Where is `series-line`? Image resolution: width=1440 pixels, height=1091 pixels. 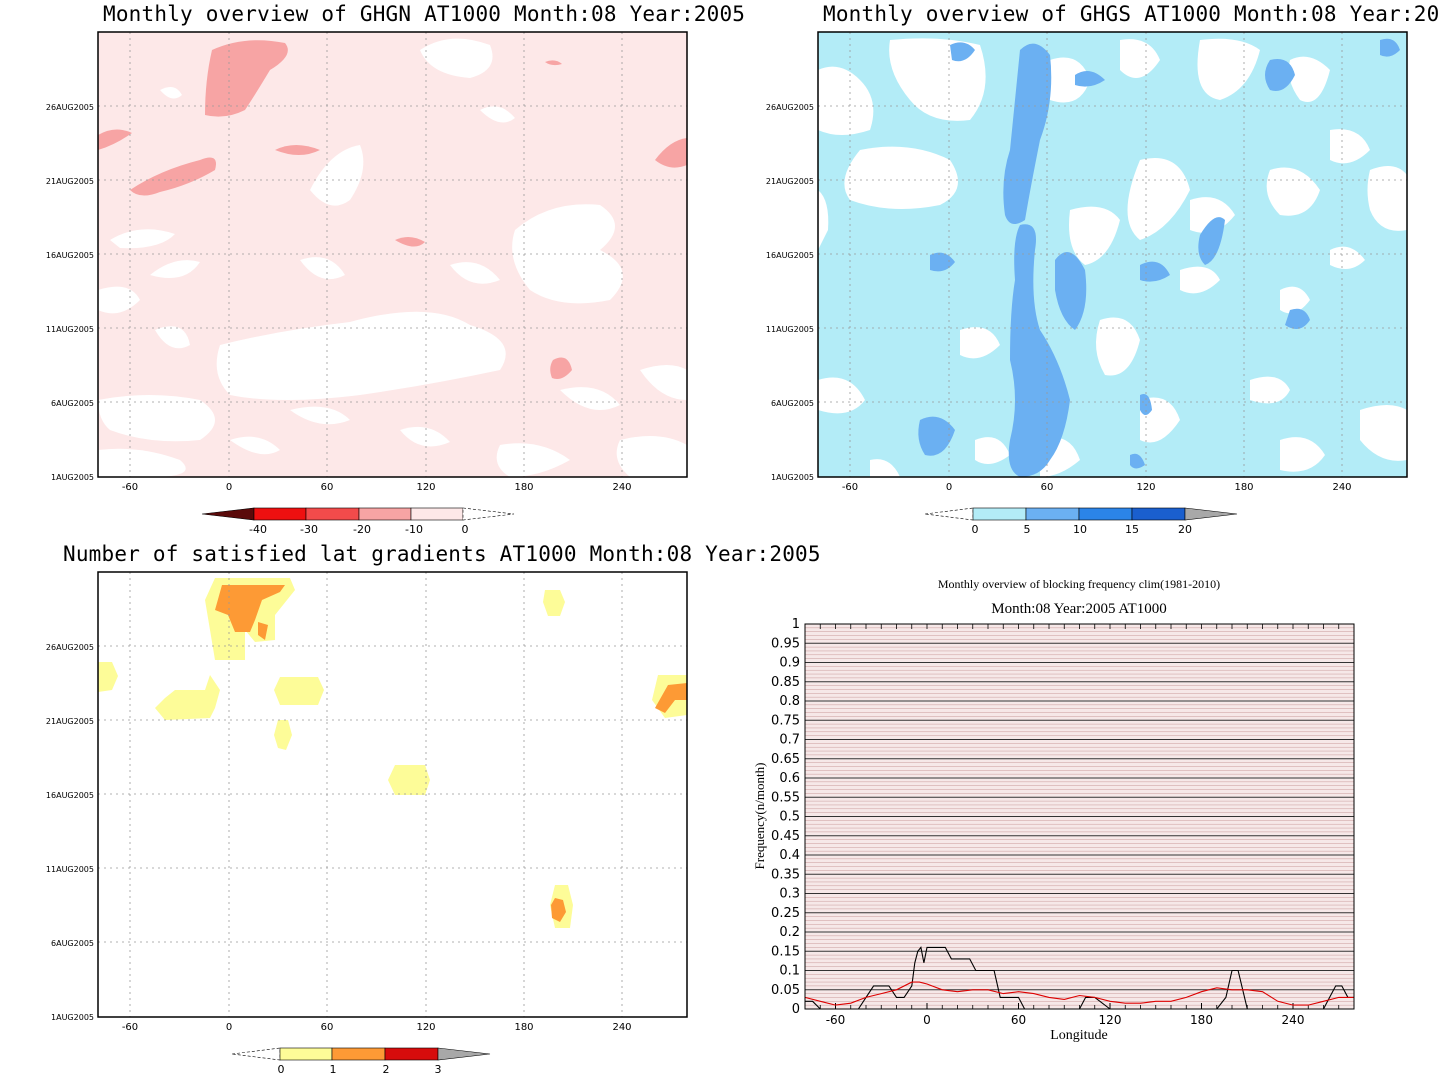
series-line is located at coordinates (1079, 993).